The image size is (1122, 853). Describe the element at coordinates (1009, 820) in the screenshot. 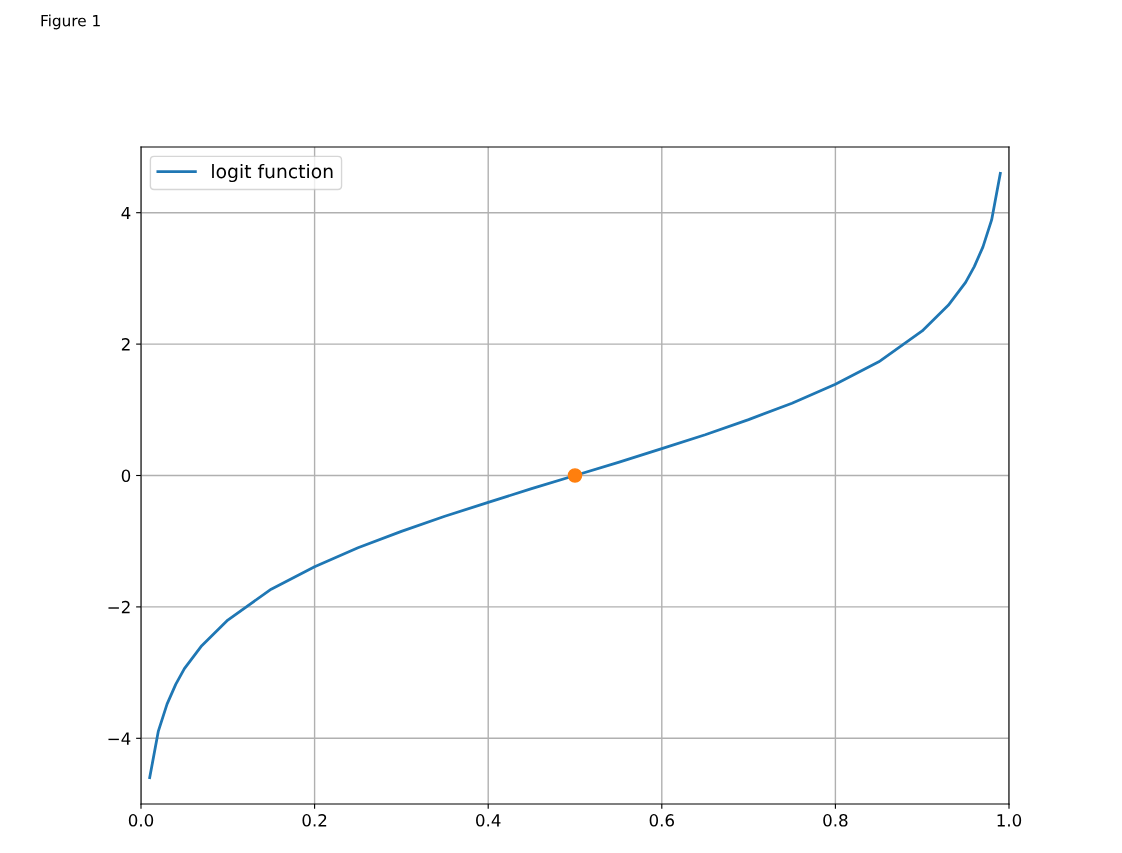

I see `x-tick-label: 1.0` at that location.